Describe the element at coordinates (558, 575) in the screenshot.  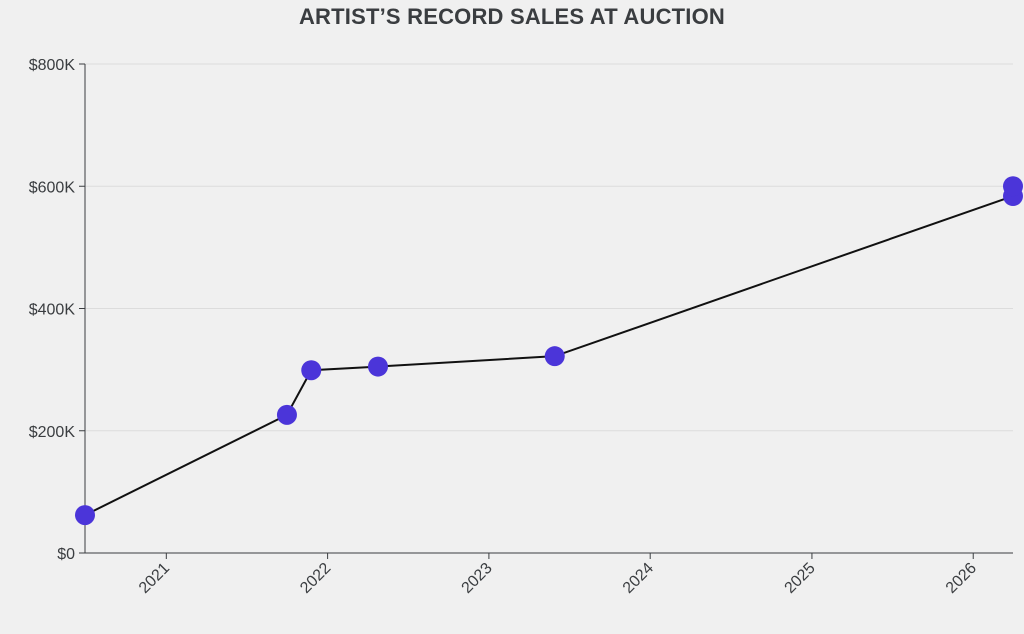
I see `x-axis-ticks: 2021 2022 2023 2024 2025 2026` at that location.